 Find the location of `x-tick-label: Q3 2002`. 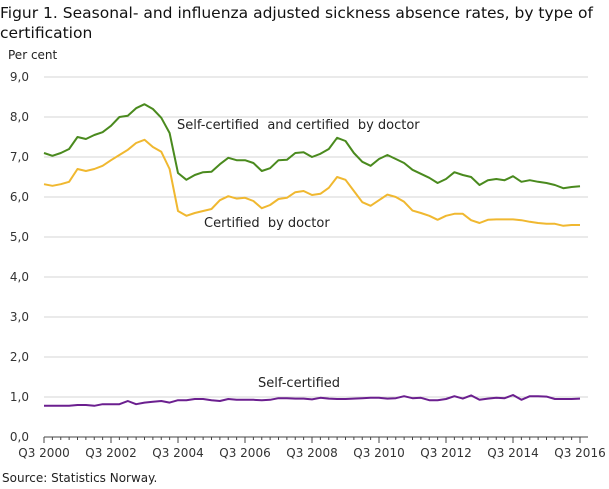

x-tick-label: Q3 2002 is located at coordinates (110, 453).